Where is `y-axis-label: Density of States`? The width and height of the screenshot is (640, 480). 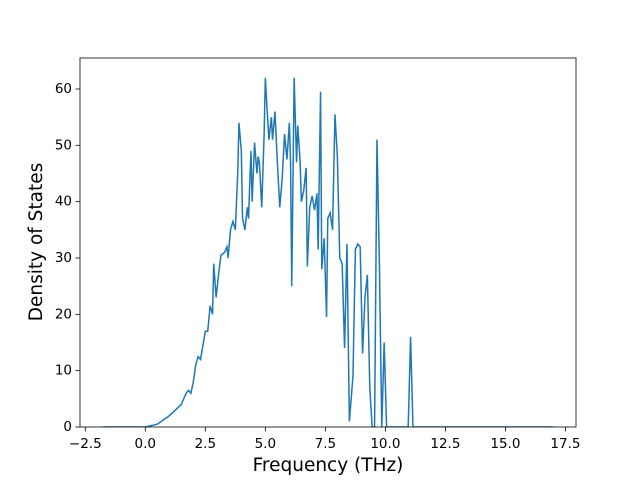
y-axis-label: Density of States is located at coordinates (36, 242).